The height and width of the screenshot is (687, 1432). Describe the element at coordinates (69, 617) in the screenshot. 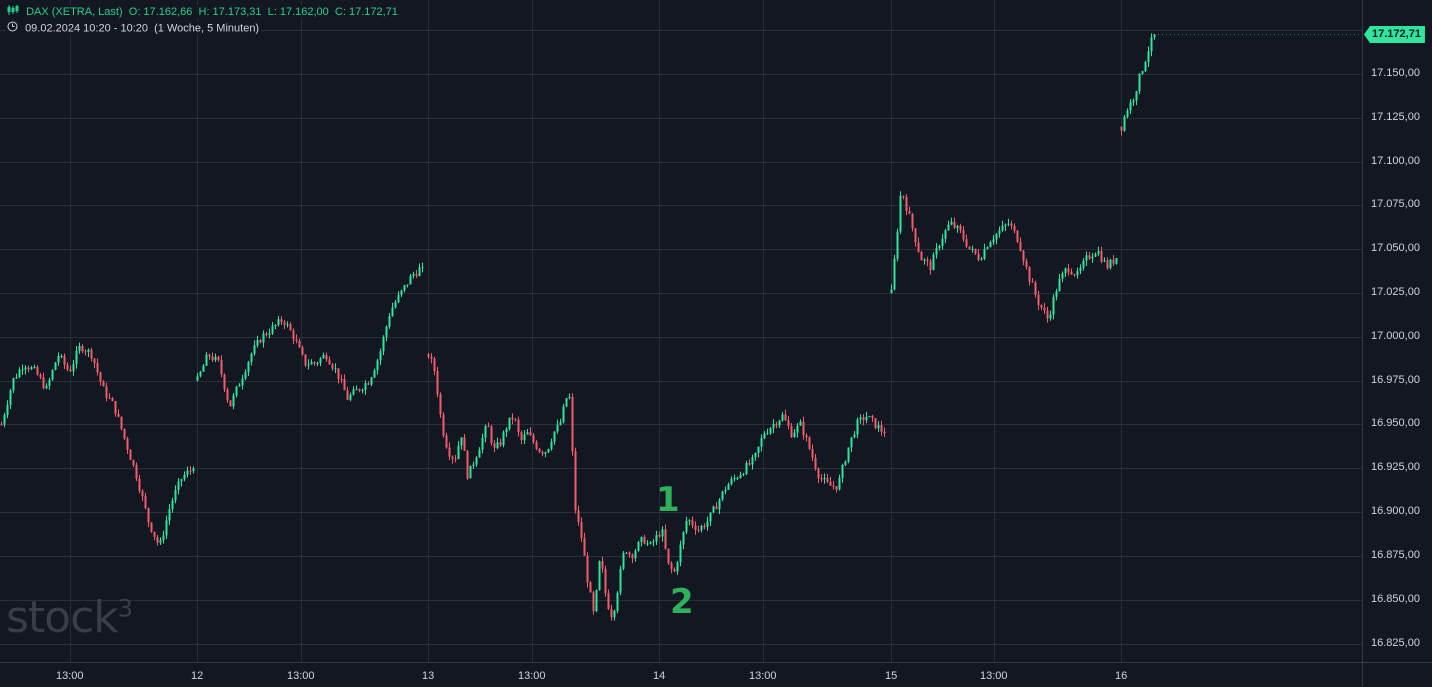

I see `watermark-logo: stock3` at that location.